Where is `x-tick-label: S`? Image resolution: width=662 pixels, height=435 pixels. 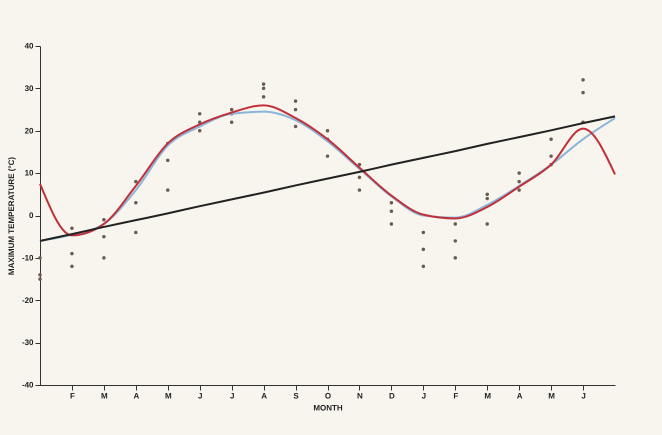
x-tick-label: S is located at coordinates (296, 396).